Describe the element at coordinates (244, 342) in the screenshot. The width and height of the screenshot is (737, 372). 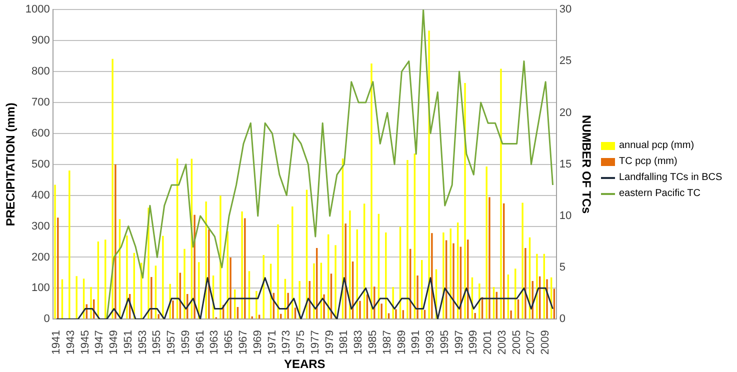
I see `x-tick-label: 1967` at that location.